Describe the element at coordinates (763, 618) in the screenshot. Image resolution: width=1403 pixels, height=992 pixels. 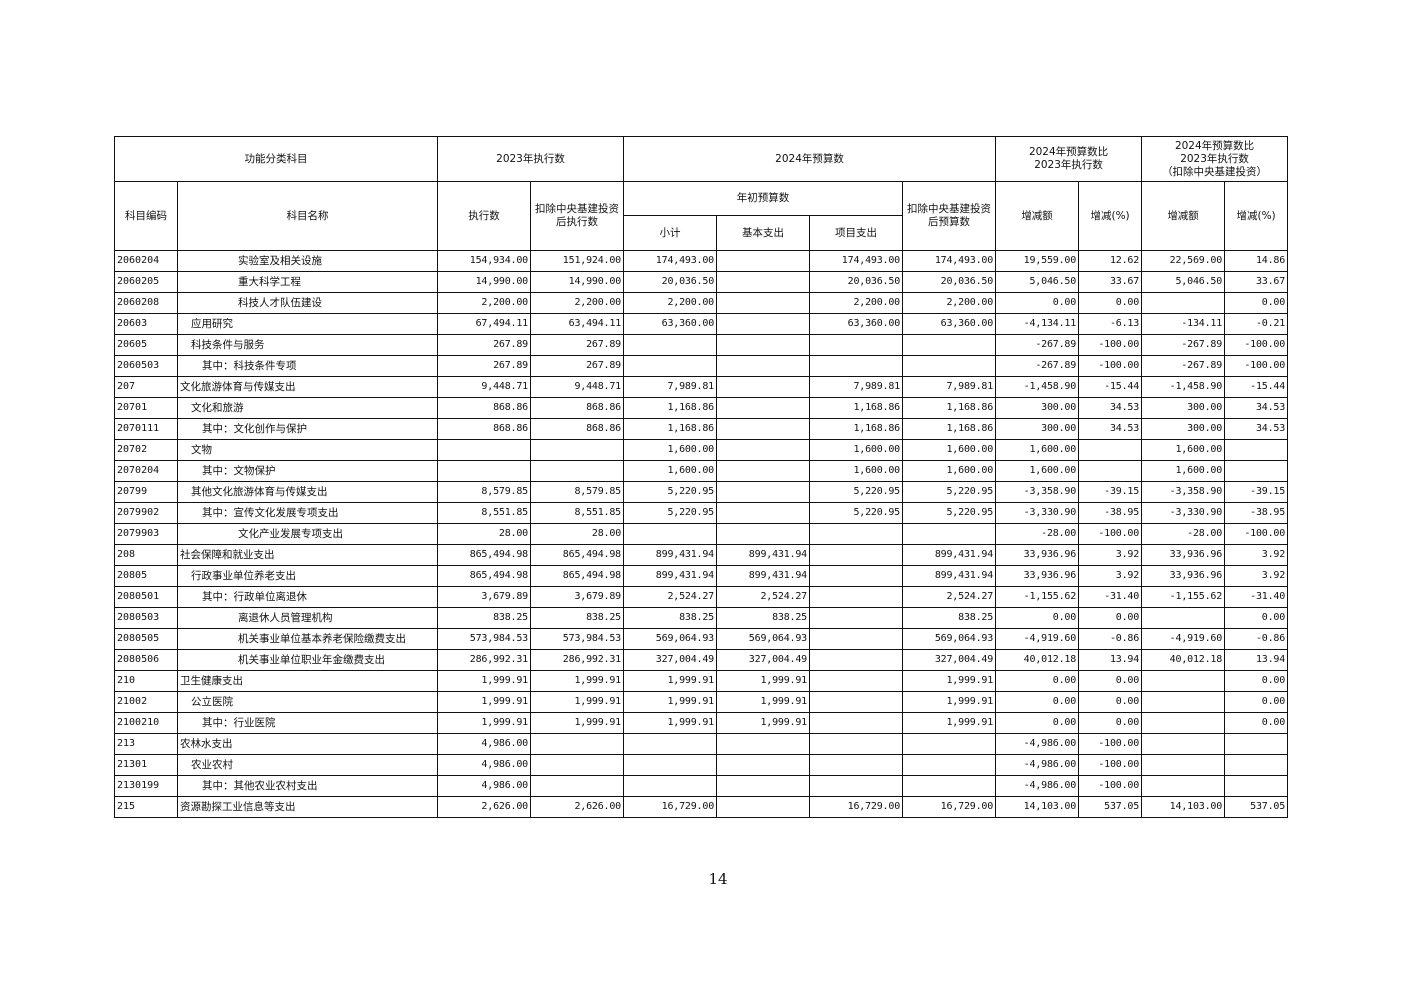
I see `cell-value: 838.25` at that location.